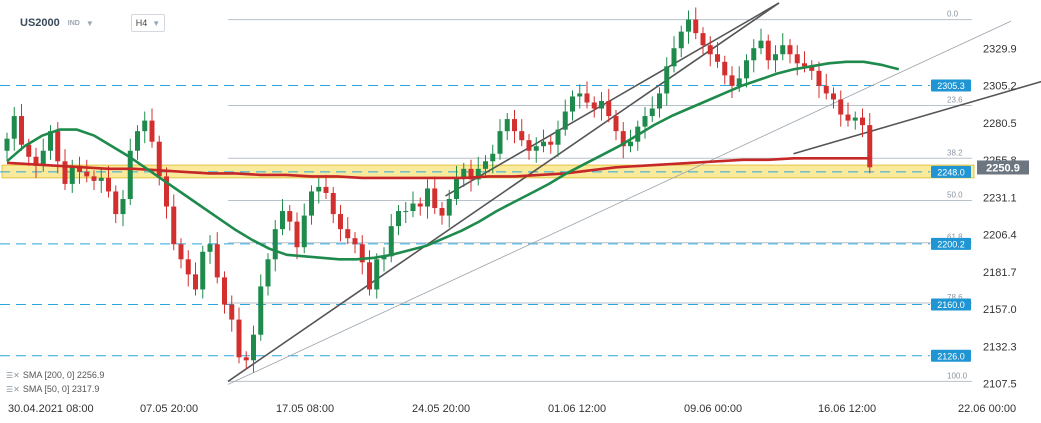  I want to click on y-tick-label: 2280.5, so click(1000, 124).